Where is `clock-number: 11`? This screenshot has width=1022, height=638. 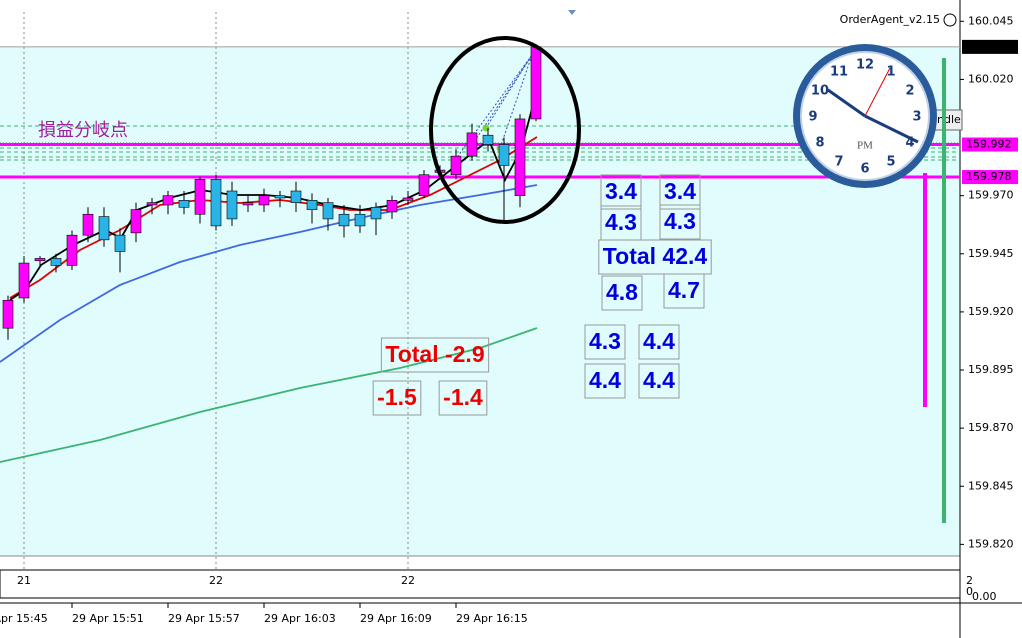 clock-number: 11 is located at coordinates (839, 71).